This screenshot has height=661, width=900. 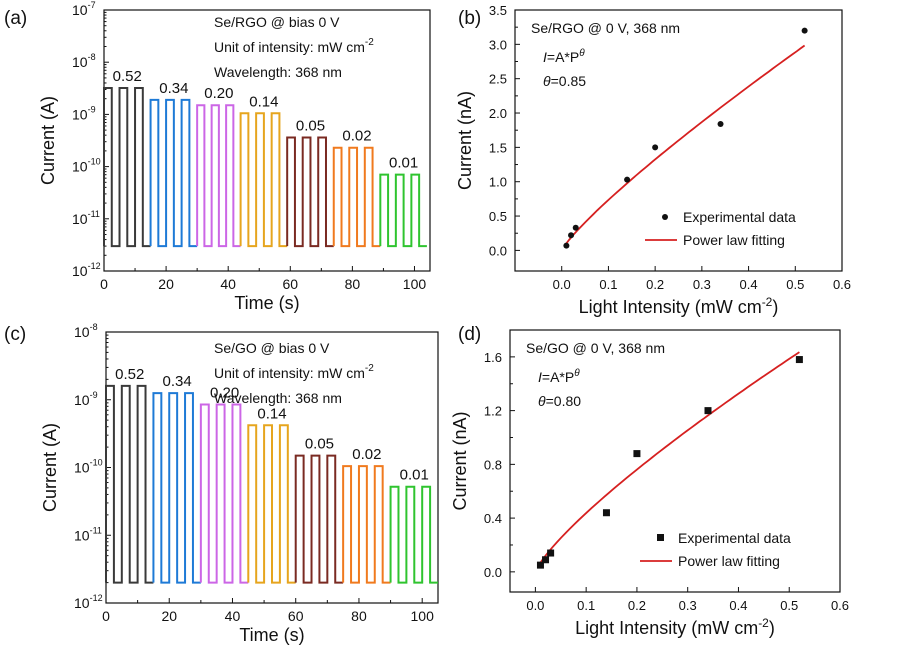 I want to click on x-axis-label: Light Intensity (mW cm-2), so click(x=675, y=627).